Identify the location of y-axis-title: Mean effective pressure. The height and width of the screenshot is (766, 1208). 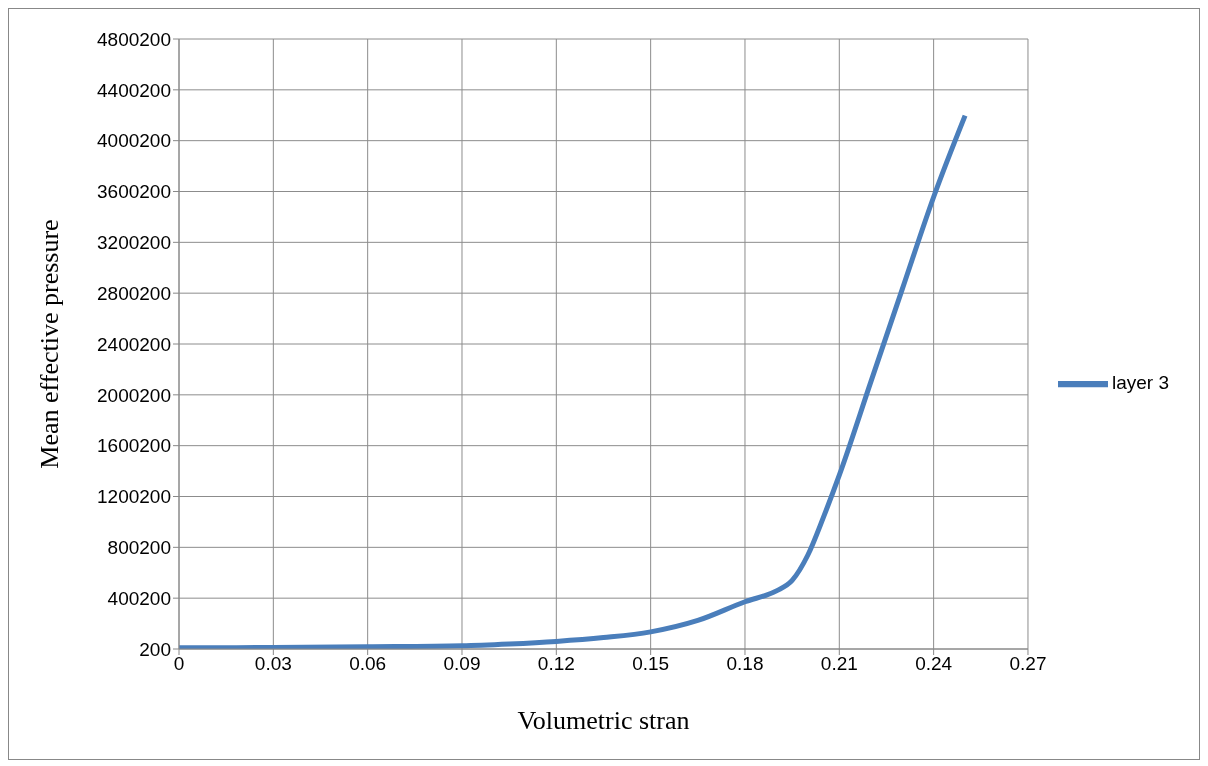
(50, 344).